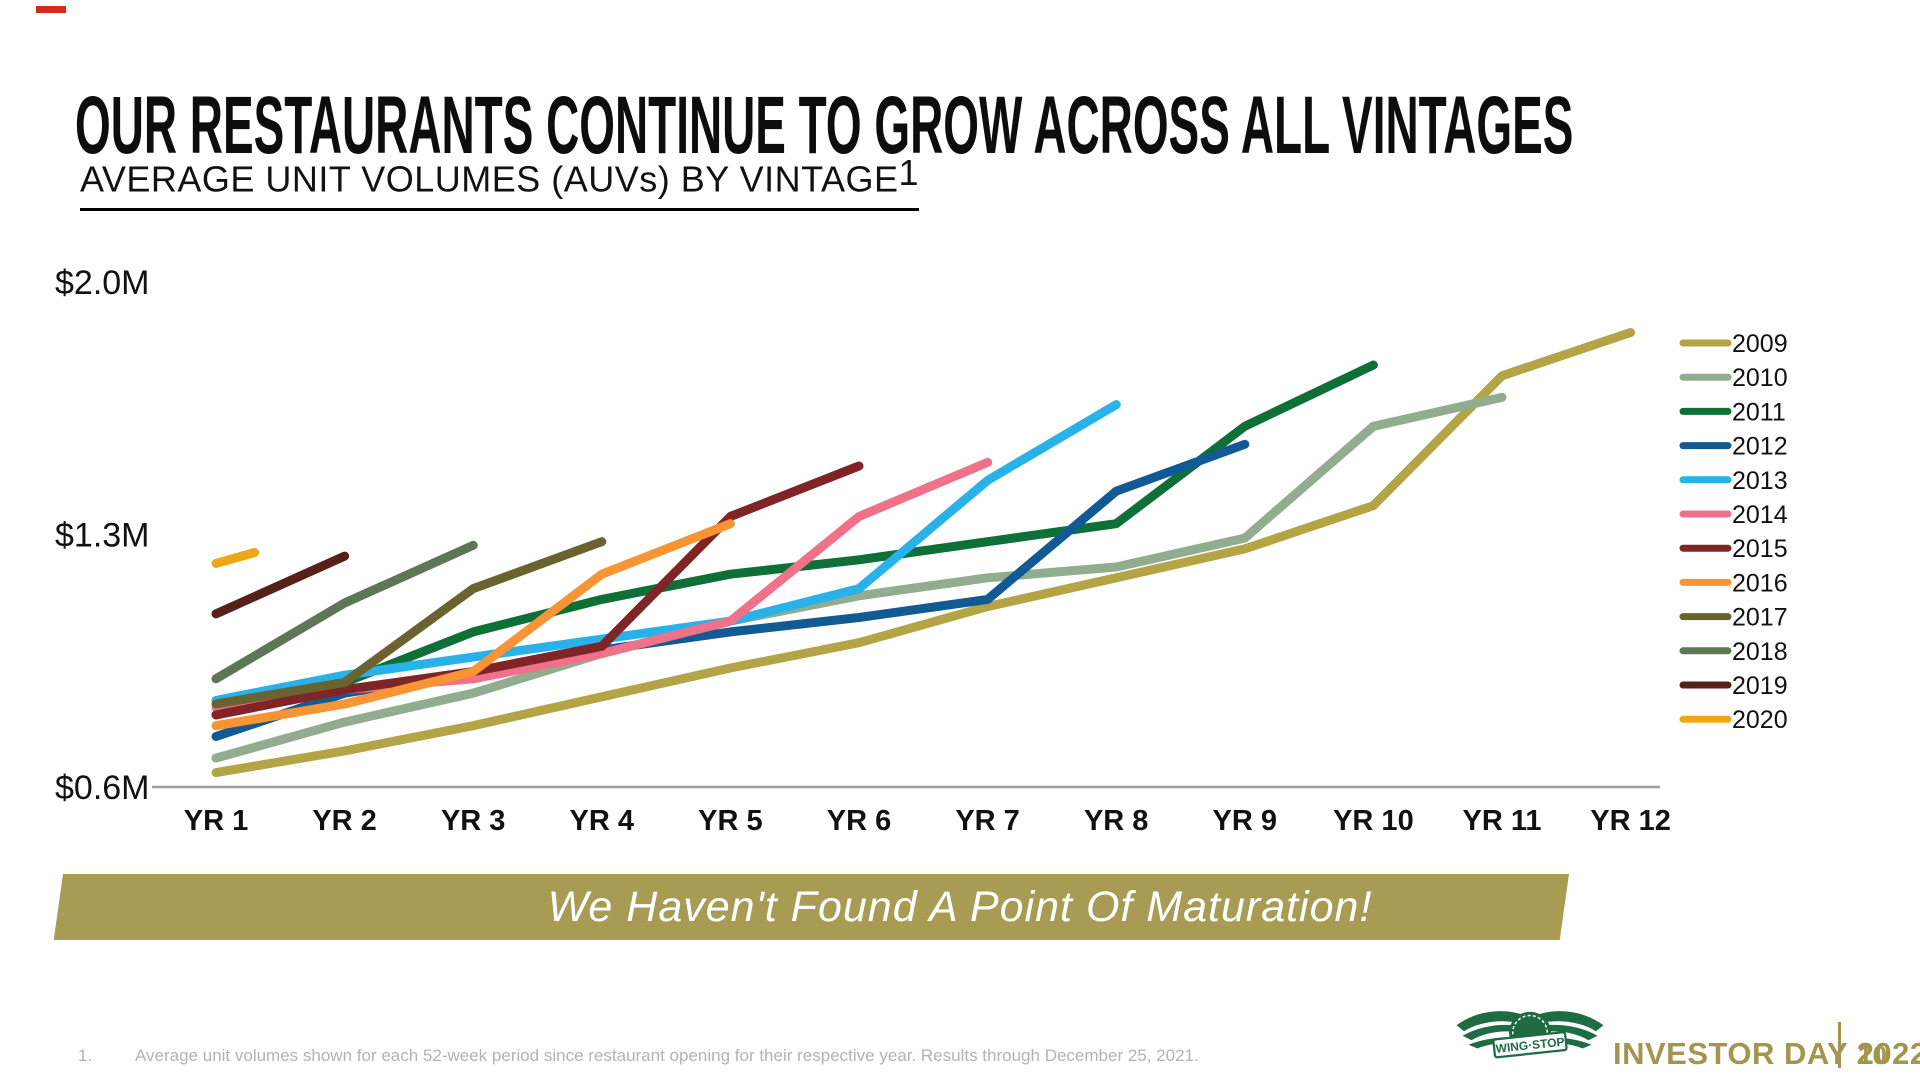 This screenshot has height=1080, width=1920. What do you see at coordinates (1116, 821) in the screenshot?
I see `x-axis-label-yr8: YR 8` at bounding box center [1116, 821].